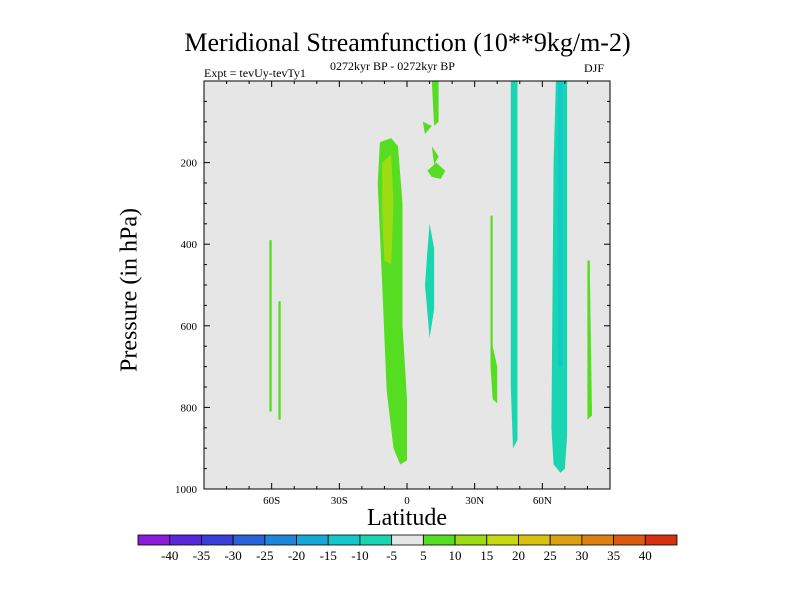 This screenshot has width=800, height=600. I want to click on y-tick-label: 200, so click(189, 164).